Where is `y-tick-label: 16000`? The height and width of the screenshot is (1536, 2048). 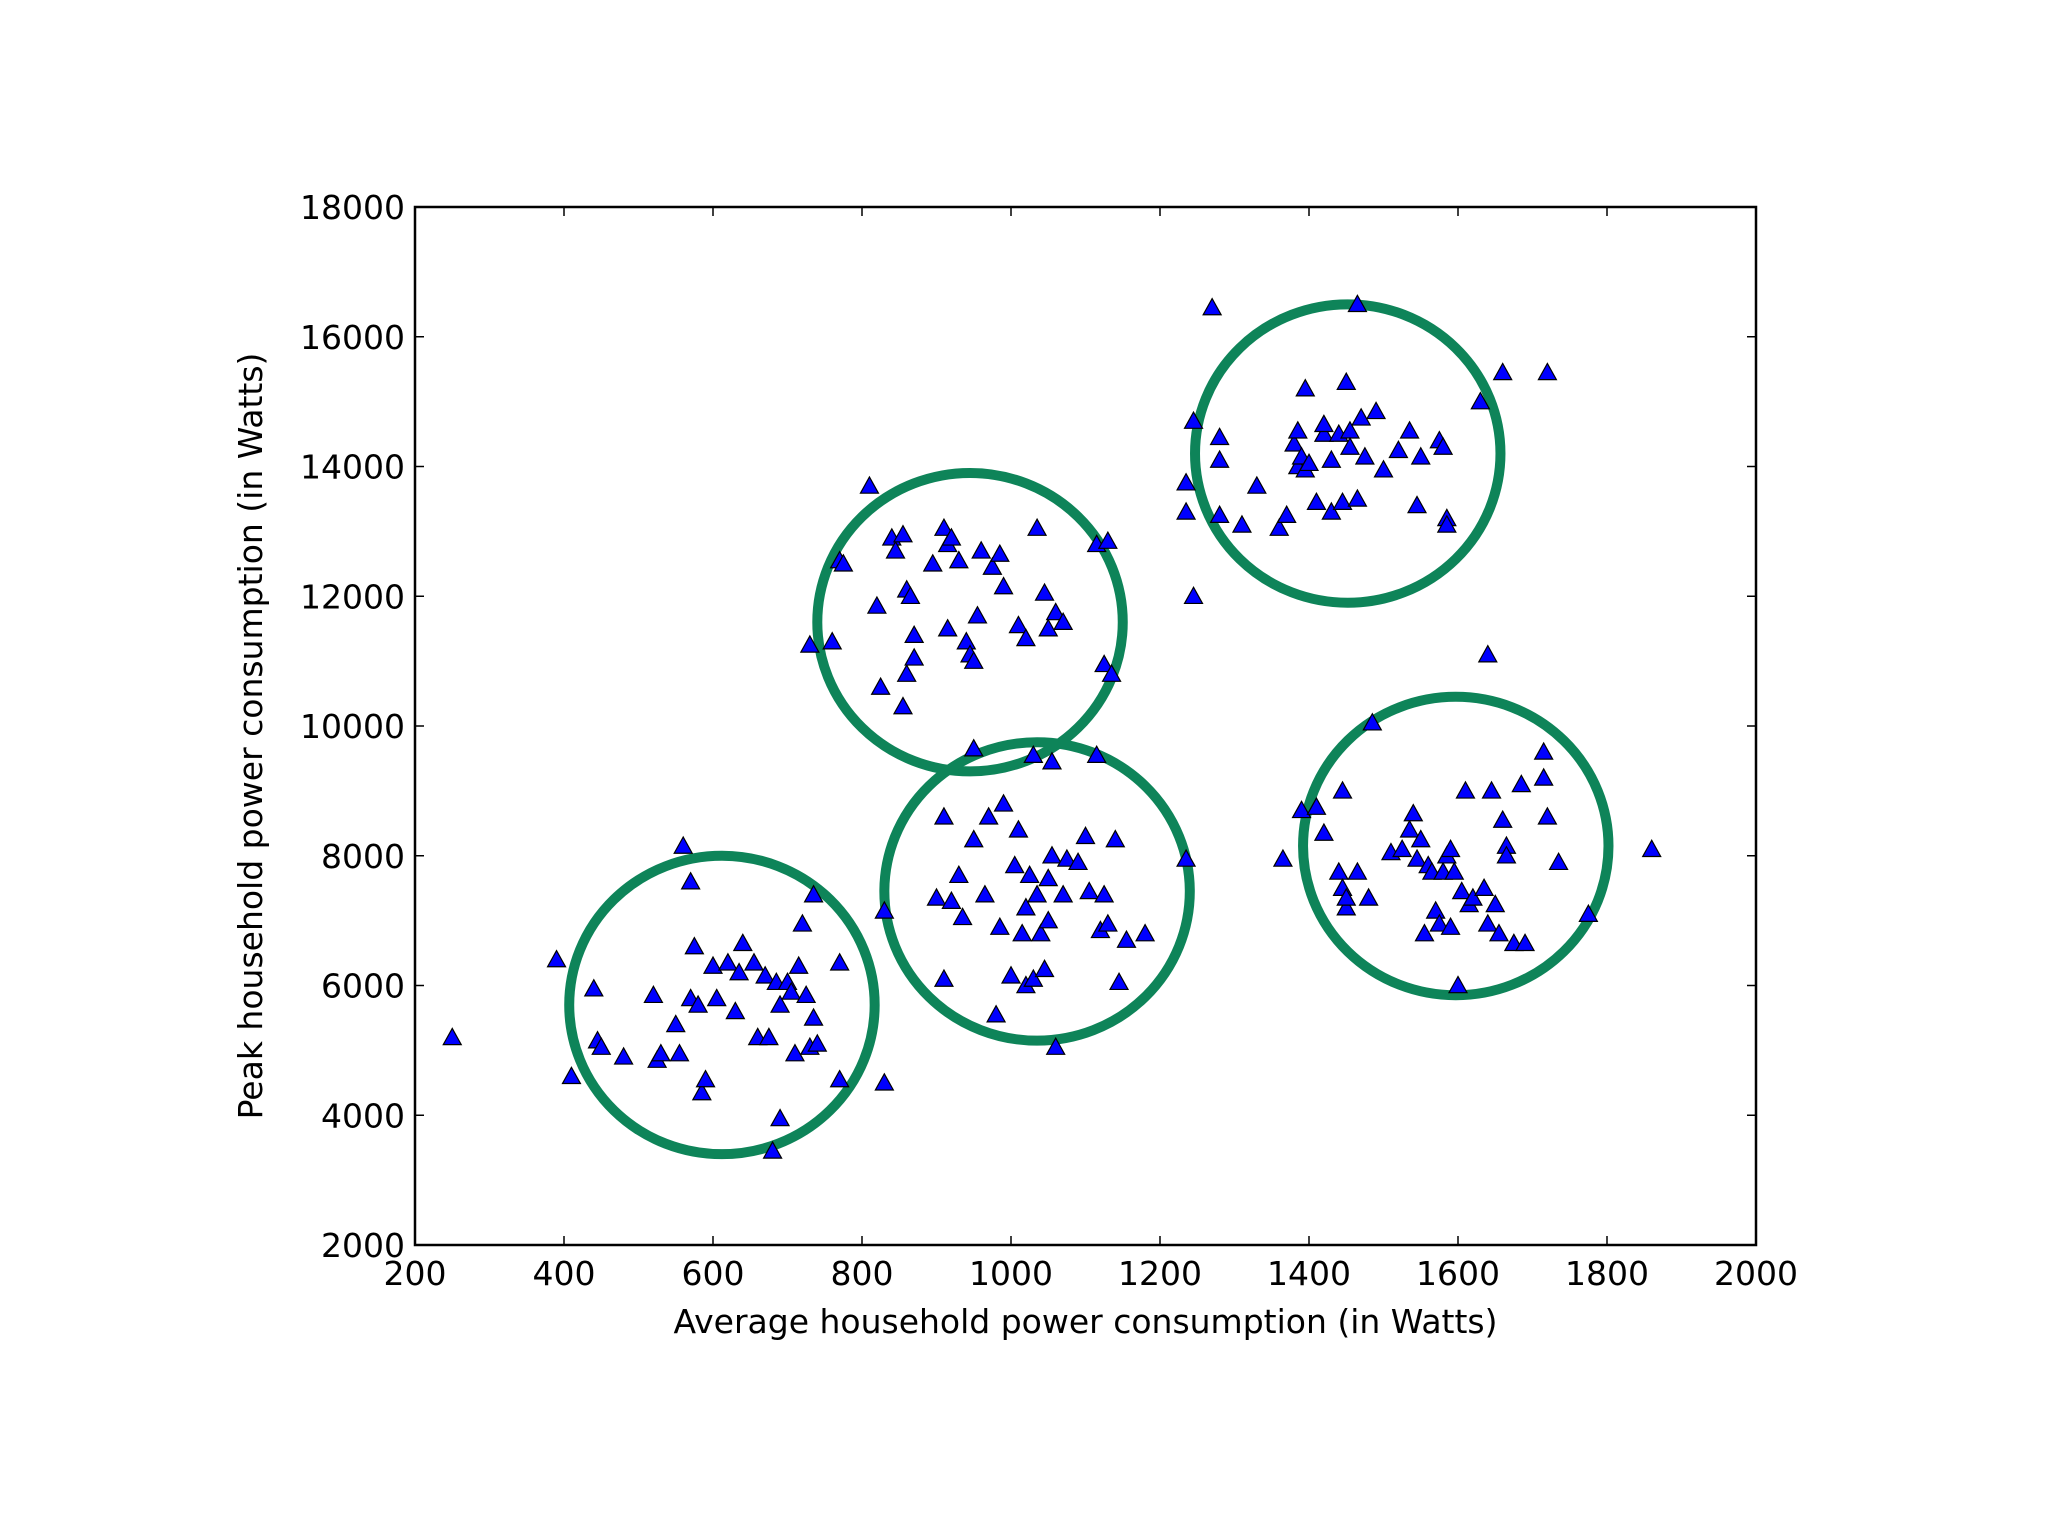
y-tick-label: 16000 is located at coordinates (352, 337).